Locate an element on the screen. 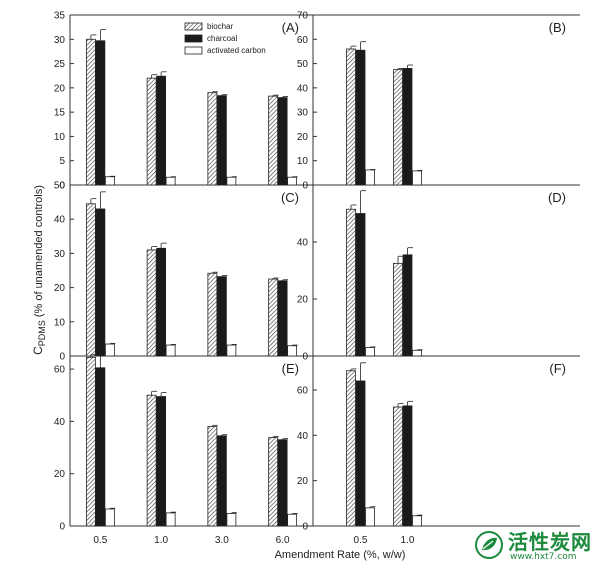 The image size is (600, 568). y-tick-label: 5 is located at coordinates (62, 161).